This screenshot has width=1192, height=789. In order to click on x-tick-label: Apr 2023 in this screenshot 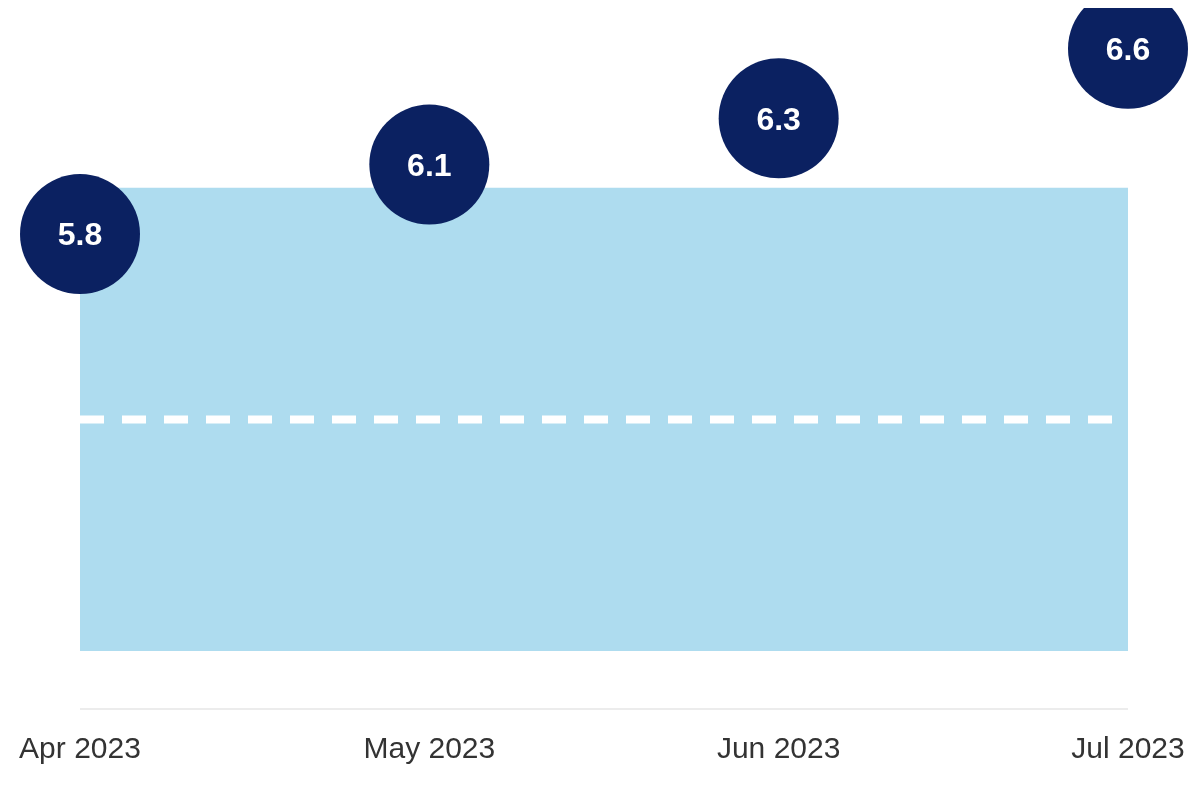, I will do `click(80, 748)`.